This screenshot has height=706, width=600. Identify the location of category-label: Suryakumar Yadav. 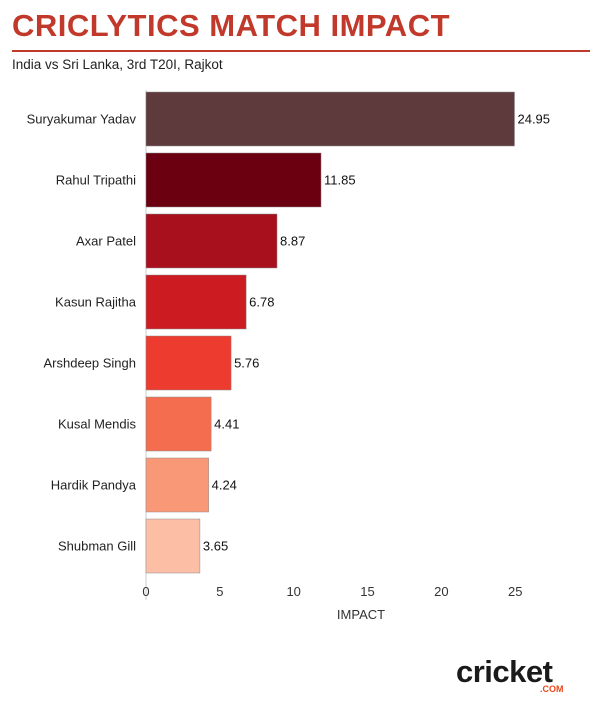
(82, 119).